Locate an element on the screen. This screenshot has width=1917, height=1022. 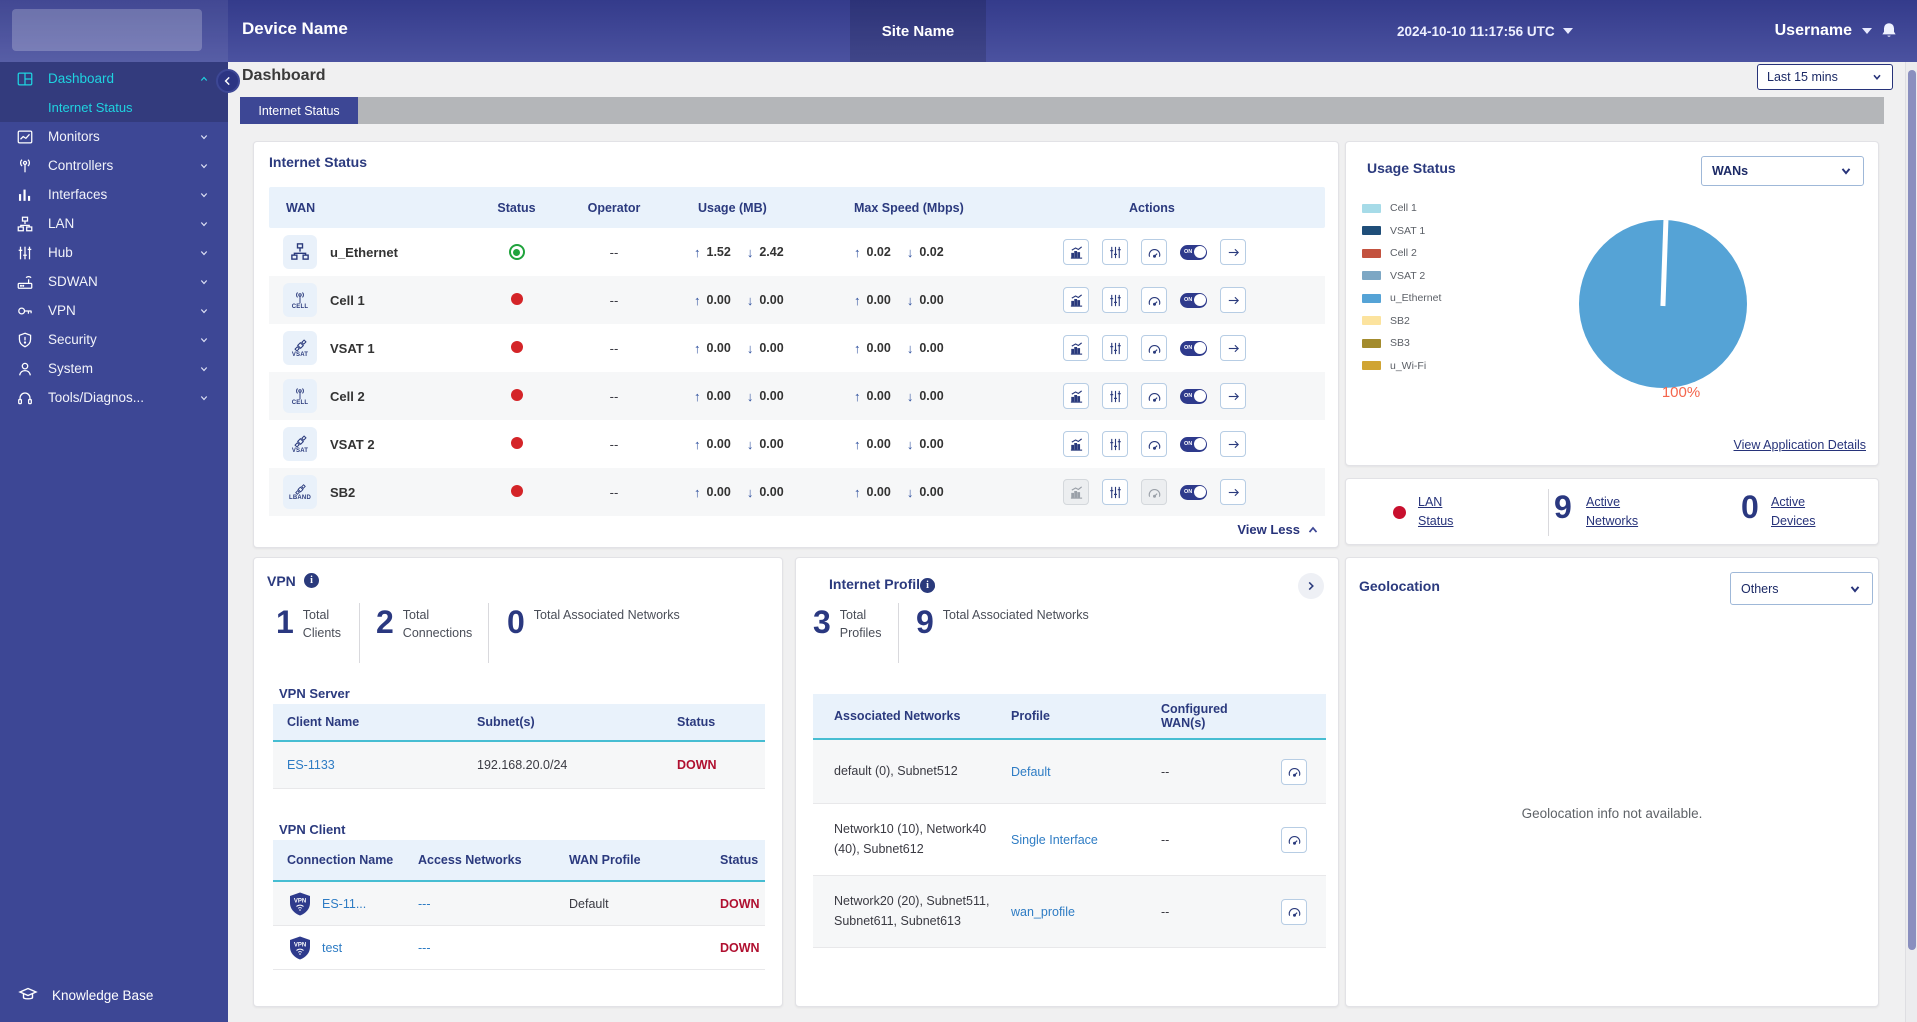
sliders-icon is located at coordinates (1115, 492).